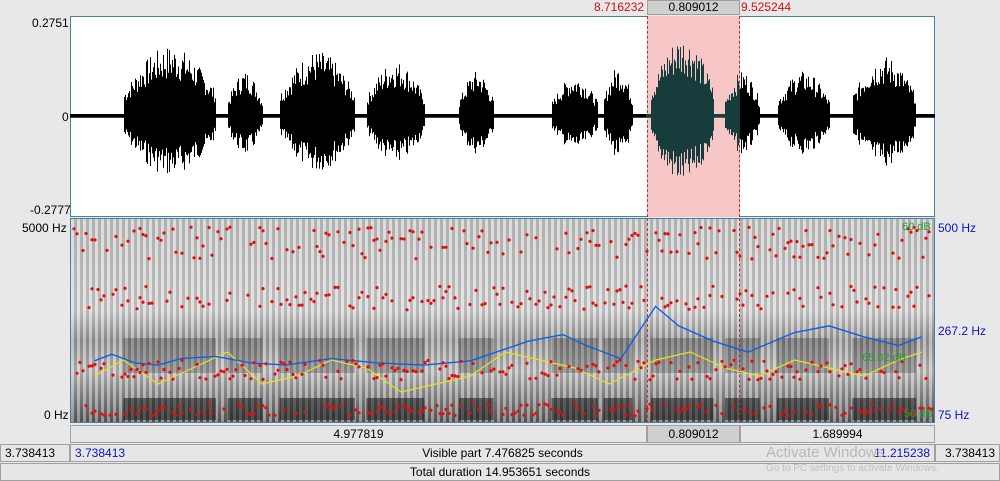 This screenshot has width=1000, height=481. I want to click on selection-highlight-spectrogram, so click(693, 320).